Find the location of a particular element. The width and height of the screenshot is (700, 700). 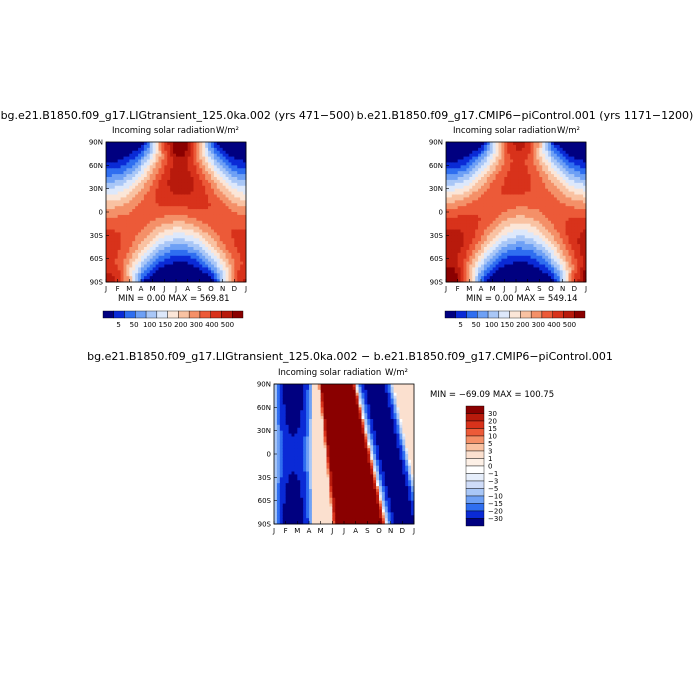

panel1-ytick: 30N is located at coordinates (96, 189).